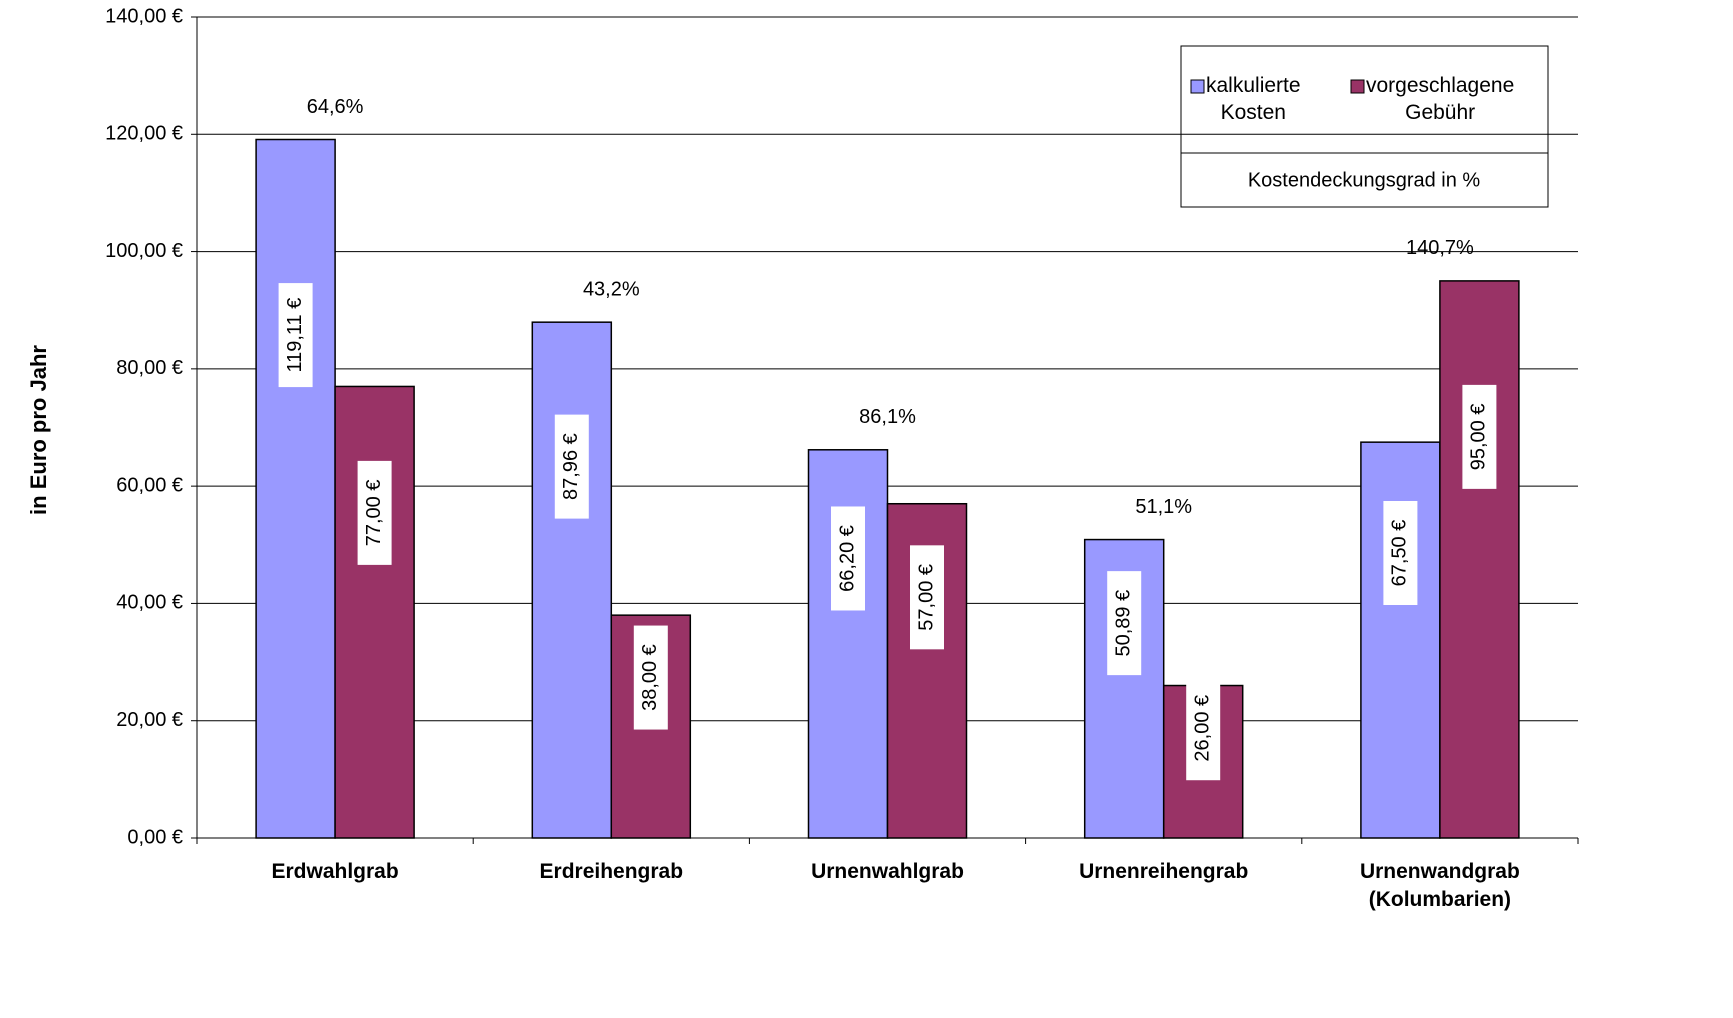 Image resolution: width=1733 pixels, height=1018 pixels. Describe the element at coordinates (335, 871) in the screenshot. I see `x-tick-label: Erdwahlgrab` at that location.